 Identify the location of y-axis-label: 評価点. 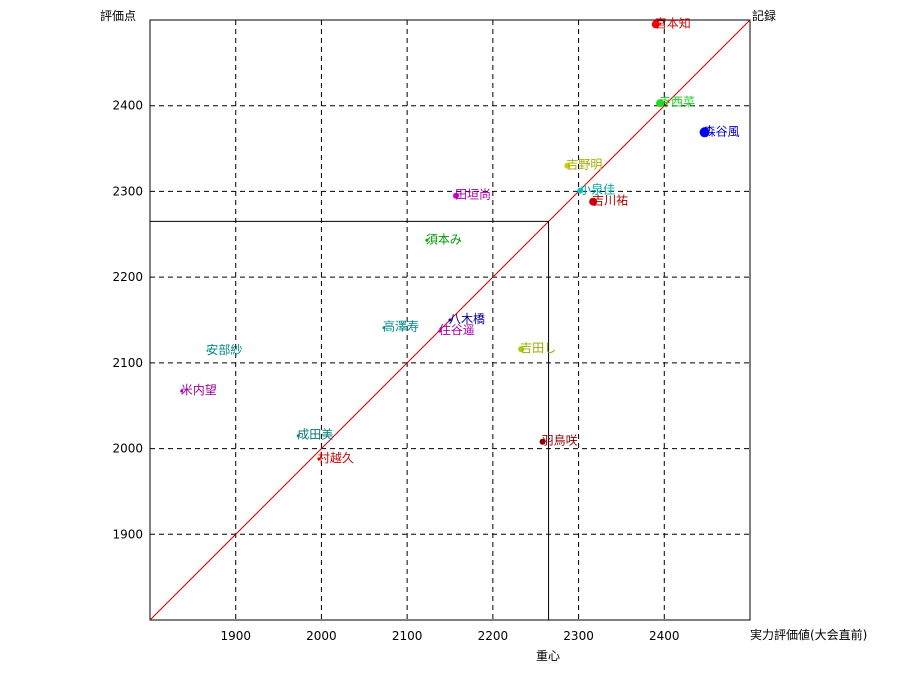
(118, 15).